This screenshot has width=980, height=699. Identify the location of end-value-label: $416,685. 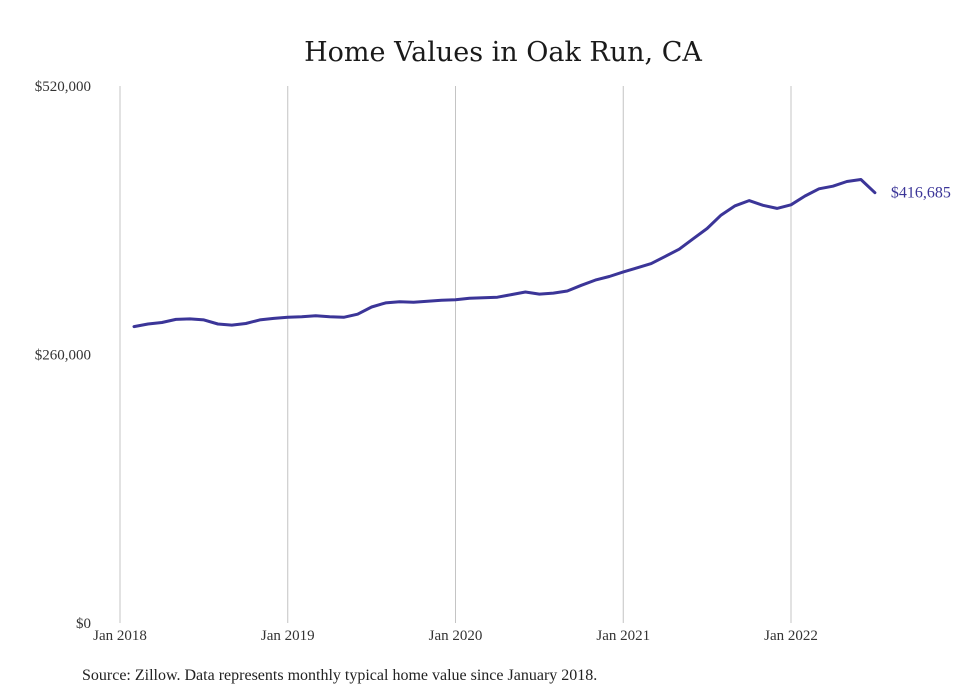
(921, 193).